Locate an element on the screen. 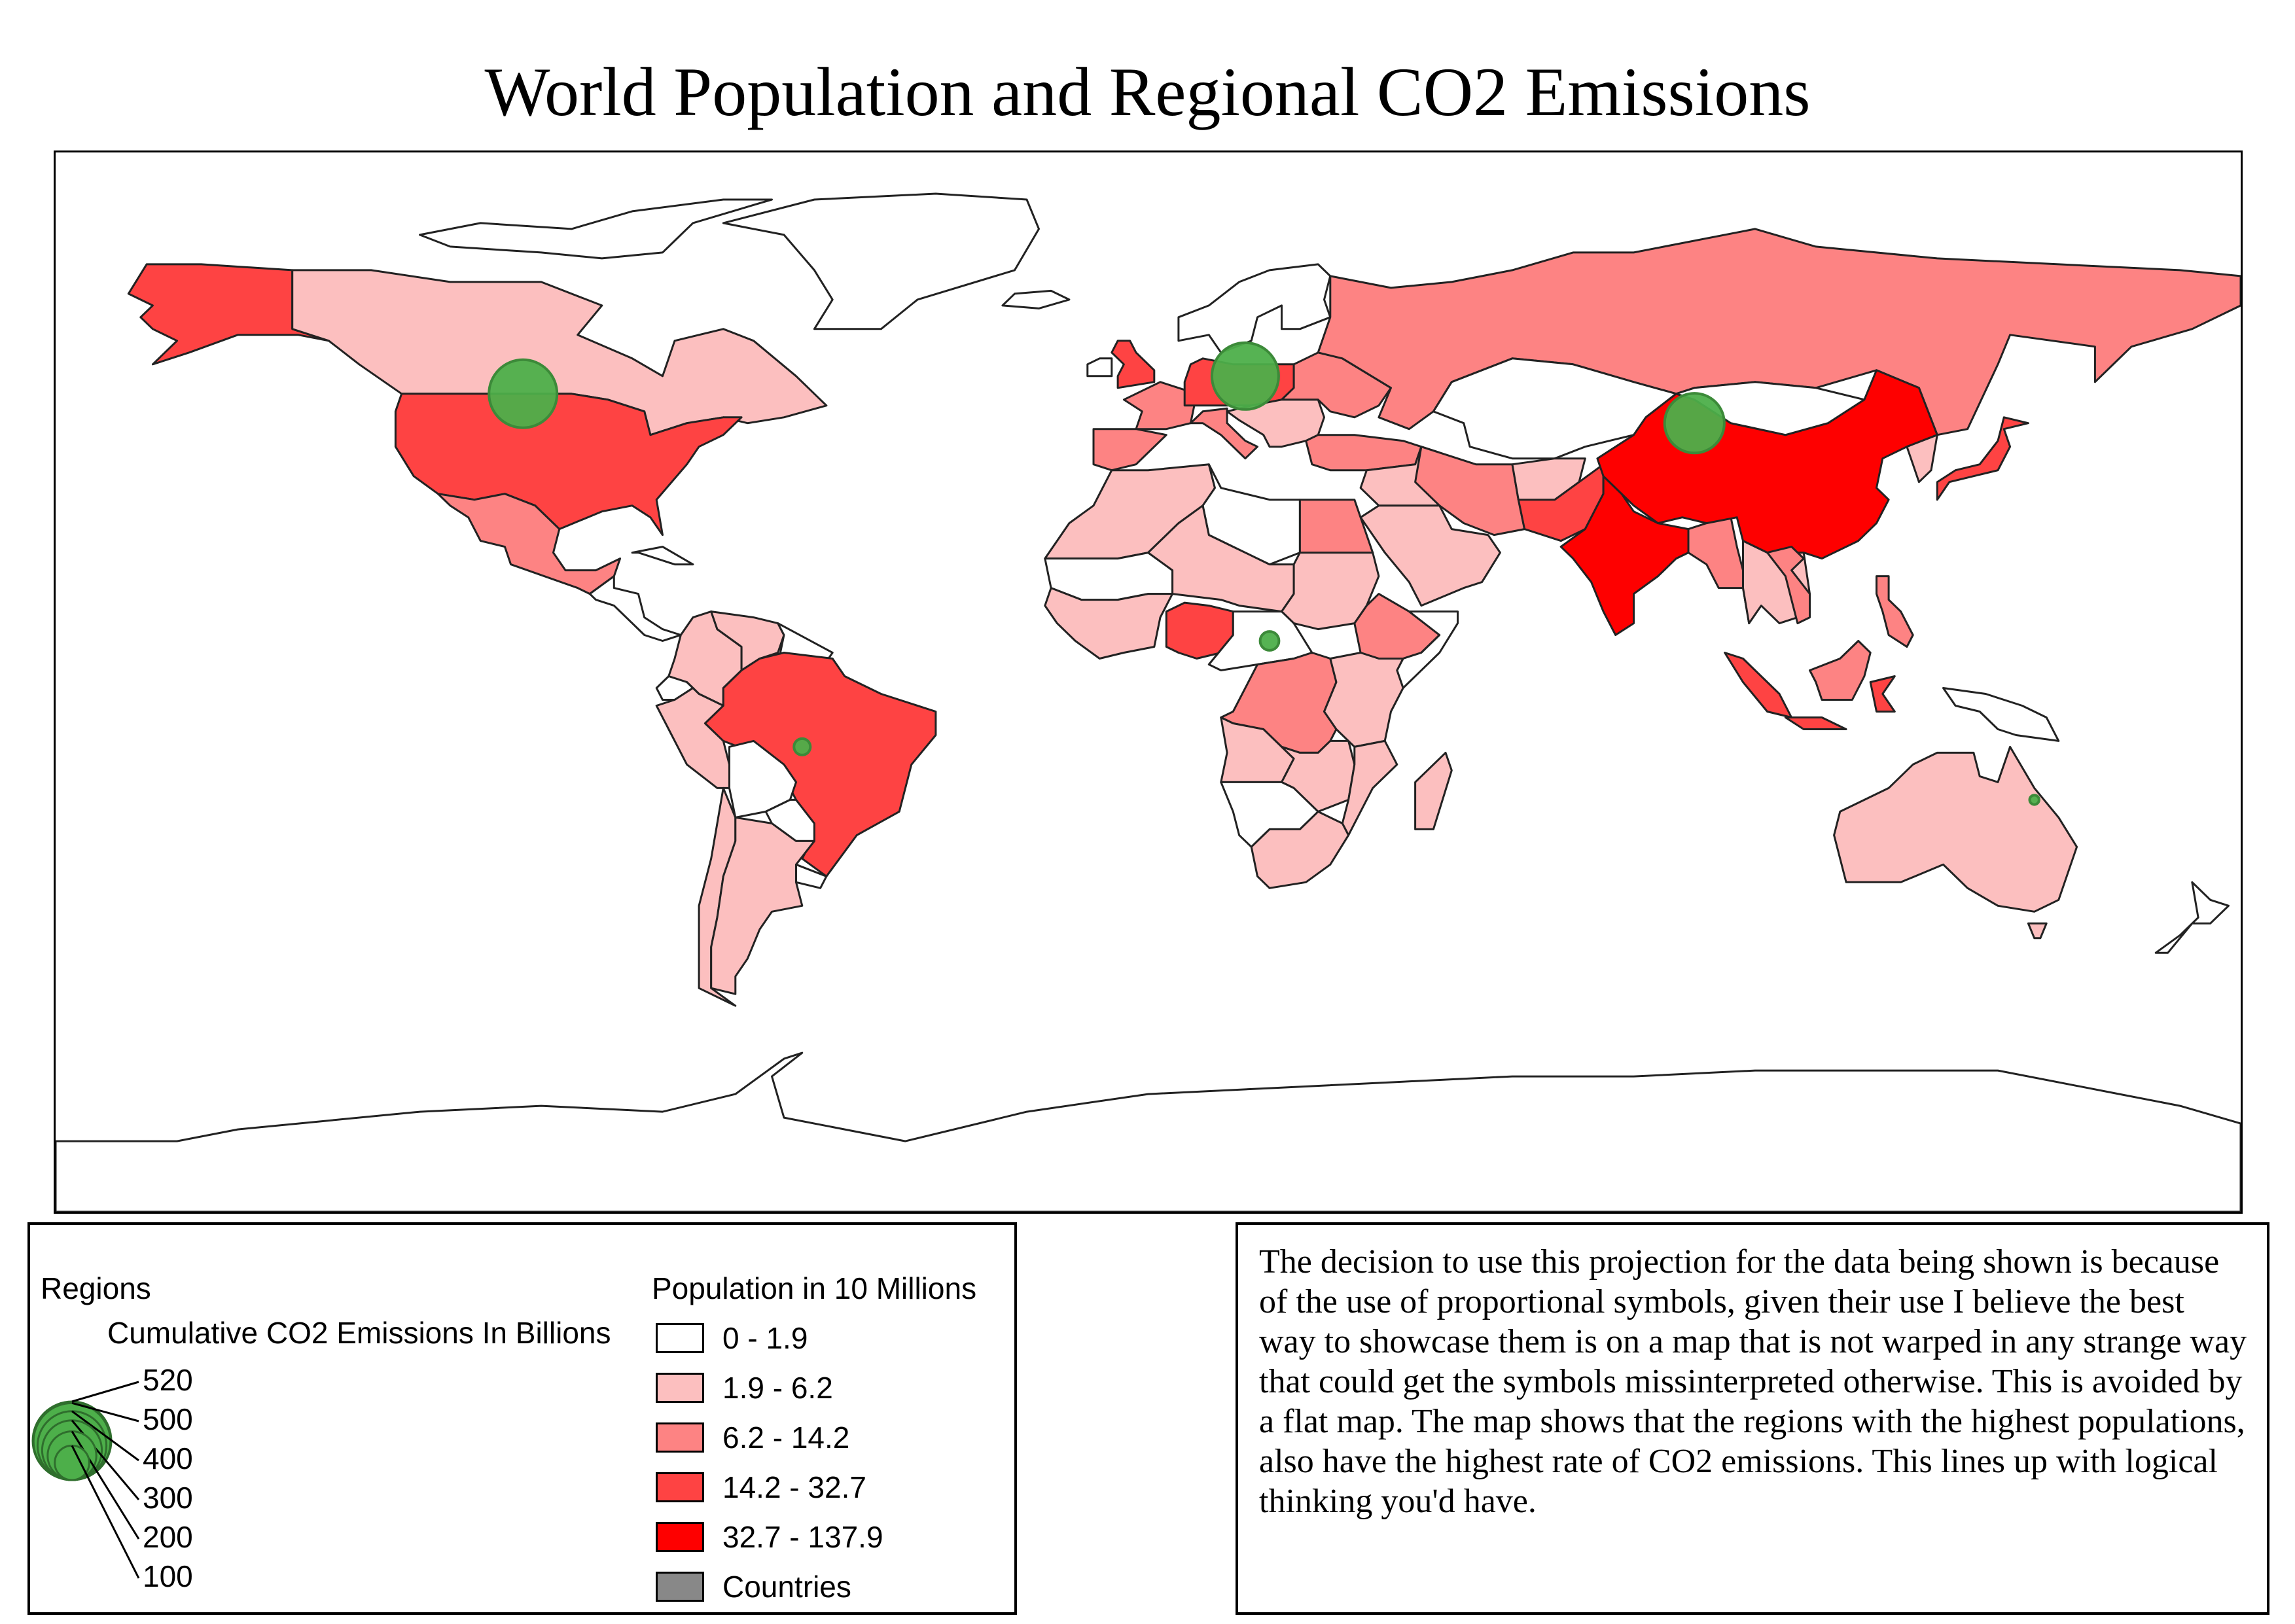 The width and height of the screenshot is (2295, 1624). country-saudi-arabia-gulf is located at coordinates (1430, 555).